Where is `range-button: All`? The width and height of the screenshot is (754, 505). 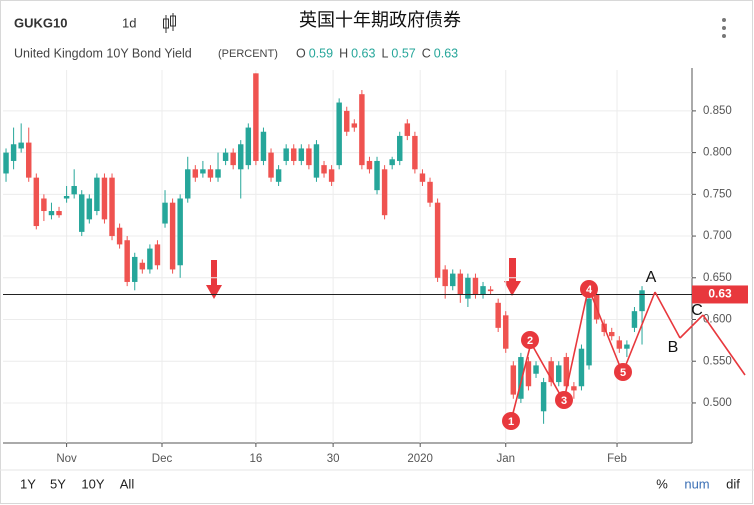
range-button: All is located at coordinates (127, 483).